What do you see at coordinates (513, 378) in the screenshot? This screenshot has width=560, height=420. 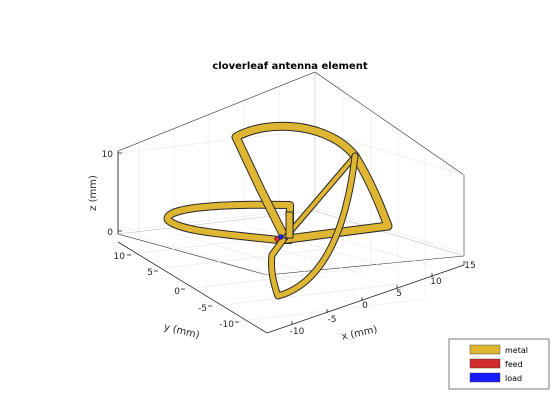 I see `legend-label: load` at bounding box center [513, 378].